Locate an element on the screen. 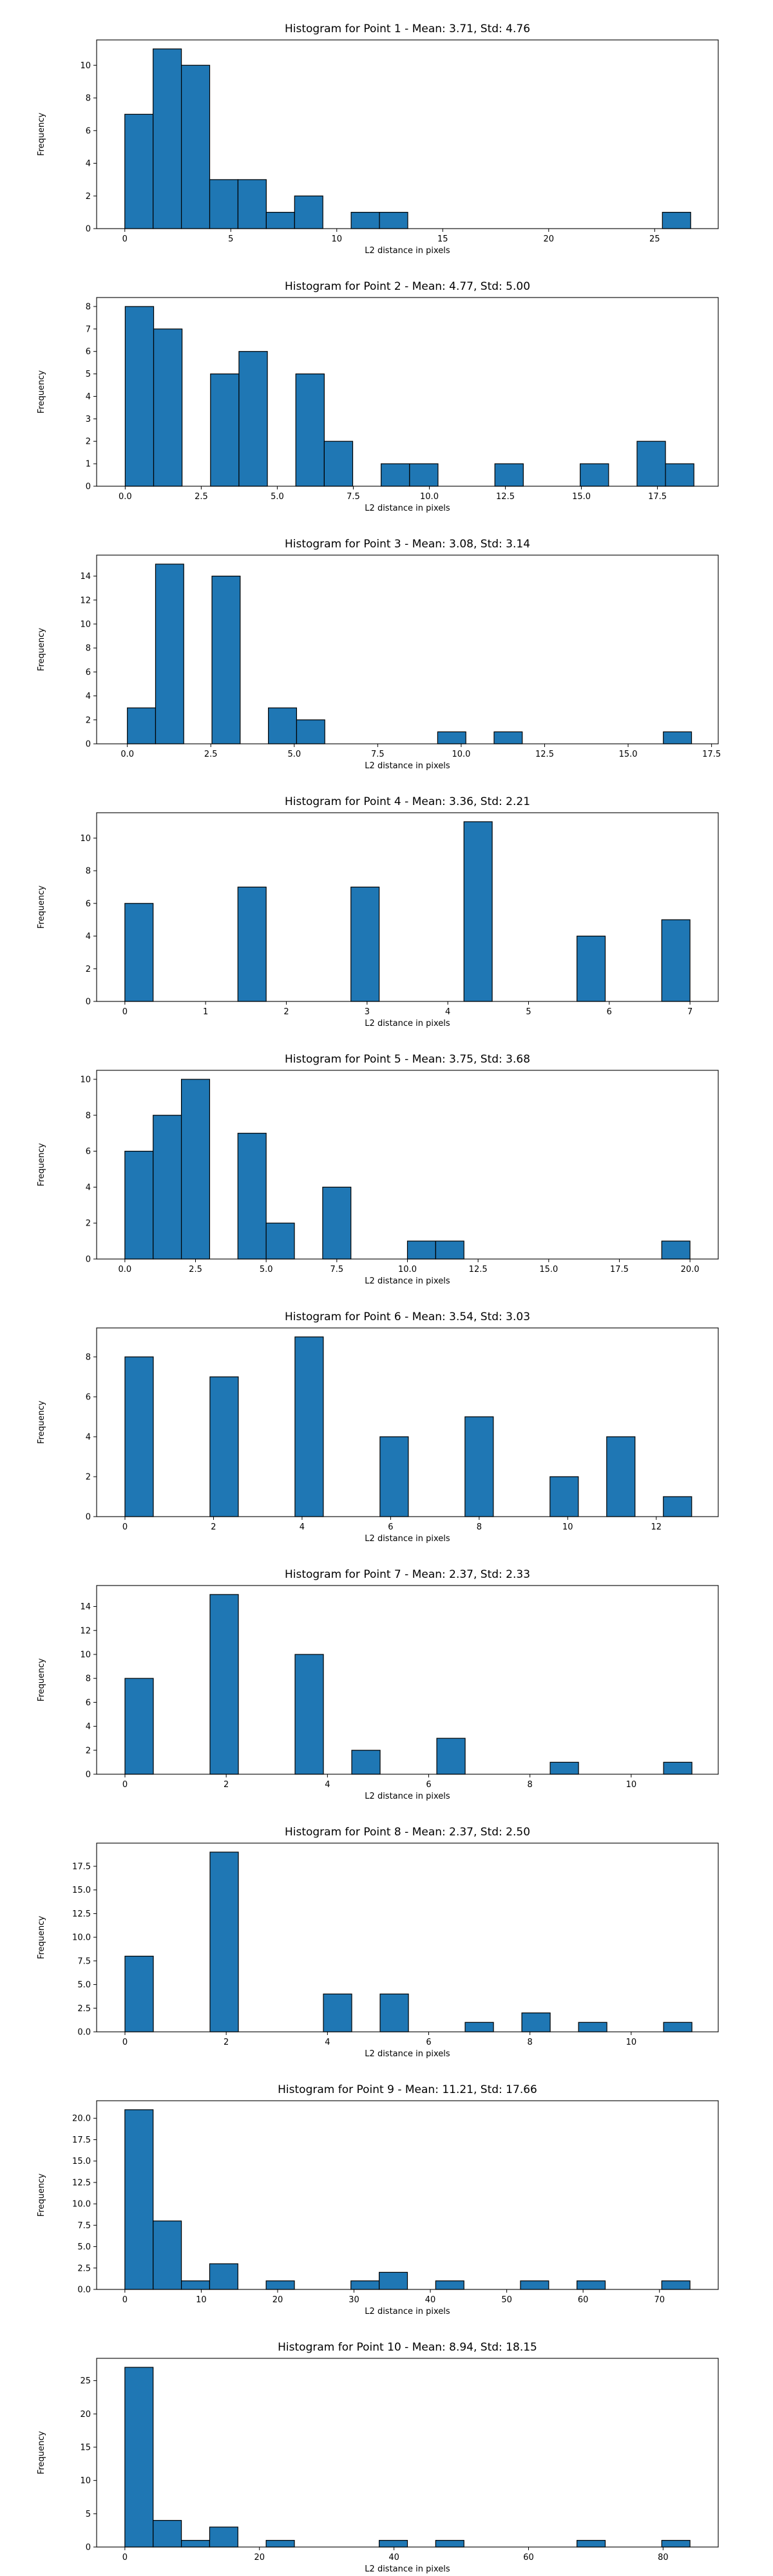 The height and width of the screenshot is (2576, 773). y-tick-label: 4 is located at coordinates (88, 937).